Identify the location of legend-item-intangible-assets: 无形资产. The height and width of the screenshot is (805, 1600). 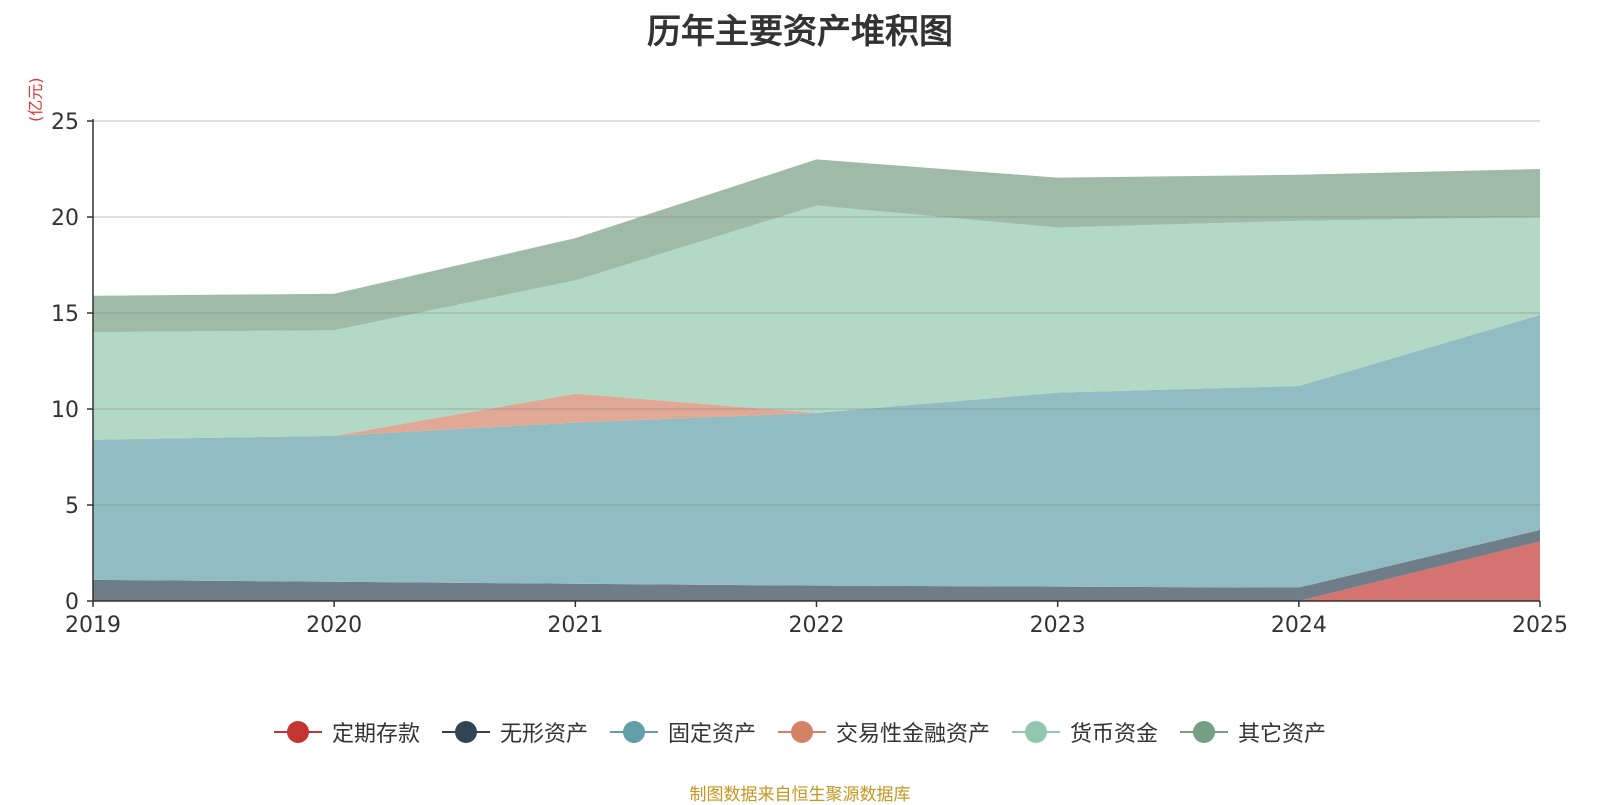
(514, 732).